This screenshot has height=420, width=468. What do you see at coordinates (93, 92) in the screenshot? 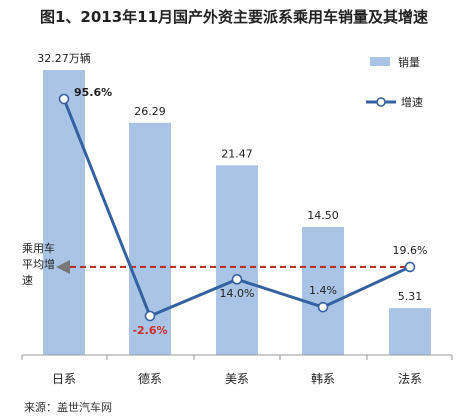
I see `growth-value-label-1: 95.6%` at bounding box center [93, 92].